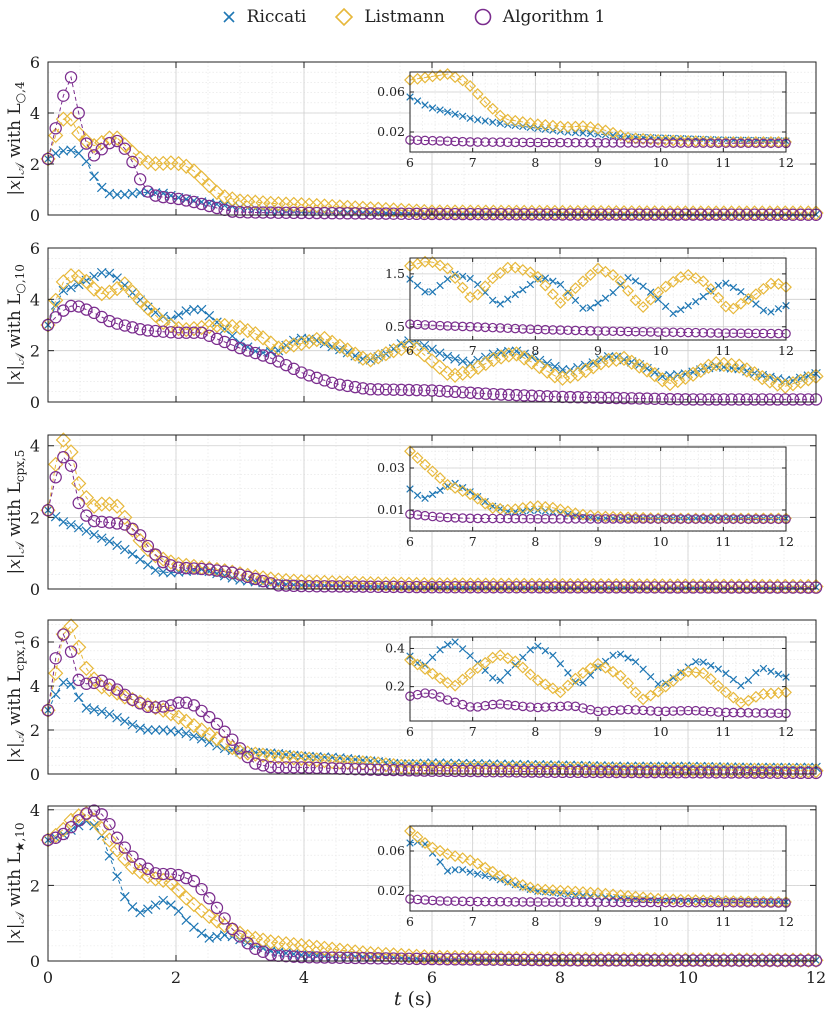  I want to click on legend-entry-riccati: Riccati, so click(264, 17).